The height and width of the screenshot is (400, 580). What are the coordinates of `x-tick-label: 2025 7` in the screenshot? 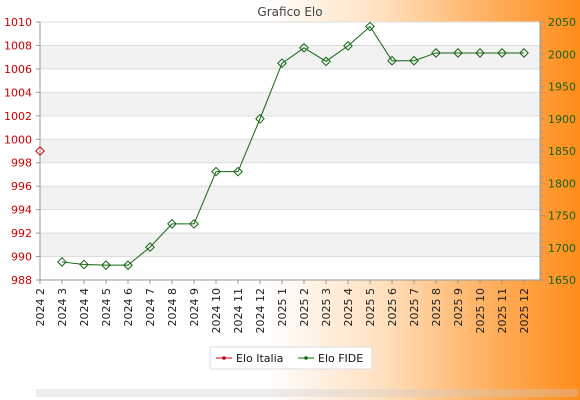 It's located at (414, 307).